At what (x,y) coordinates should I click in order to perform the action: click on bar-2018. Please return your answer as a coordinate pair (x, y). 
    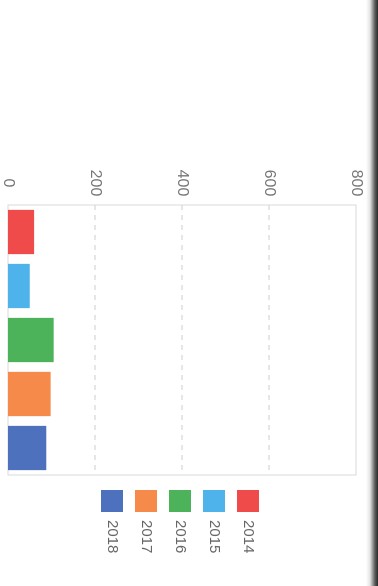
    Looking at the image, I should click on (27, 448).